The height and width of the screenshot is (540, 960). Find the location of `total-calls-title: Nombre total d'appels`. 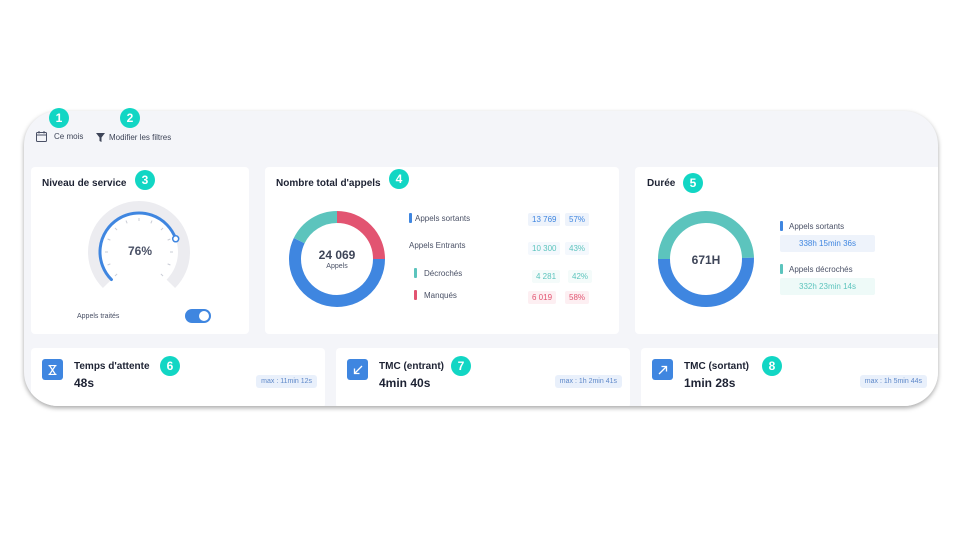

total-calls-title: Nombre total d'appels is located at coordinates (328, 183).